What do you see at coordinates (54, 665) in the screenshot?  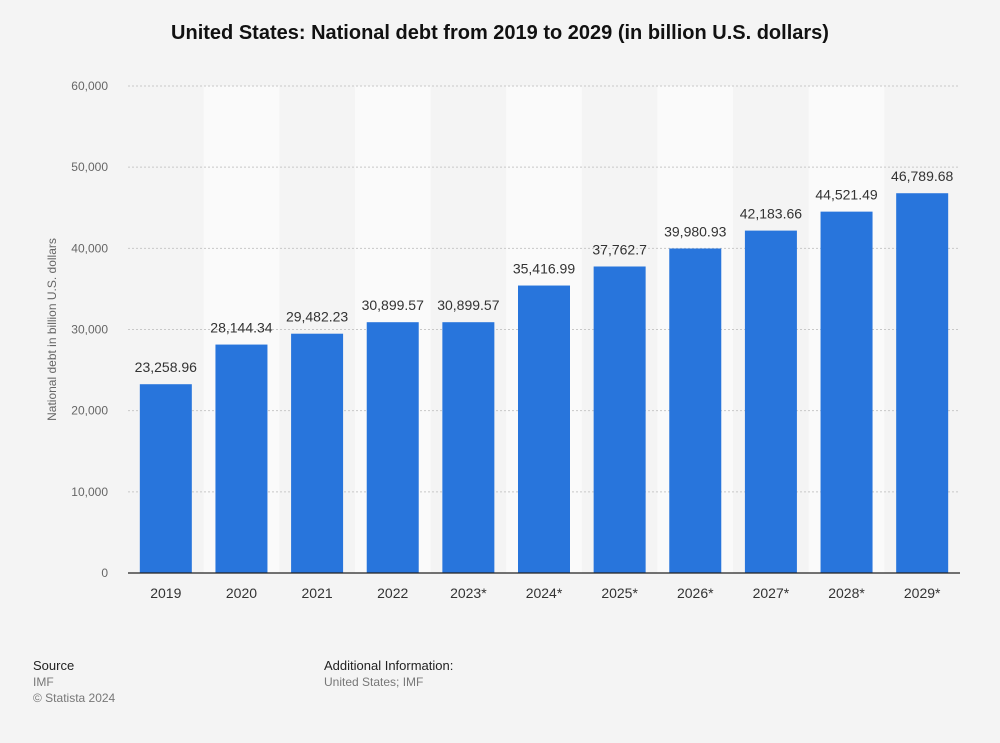 I see `source-heading: Source` at bounding box center [54, 665].